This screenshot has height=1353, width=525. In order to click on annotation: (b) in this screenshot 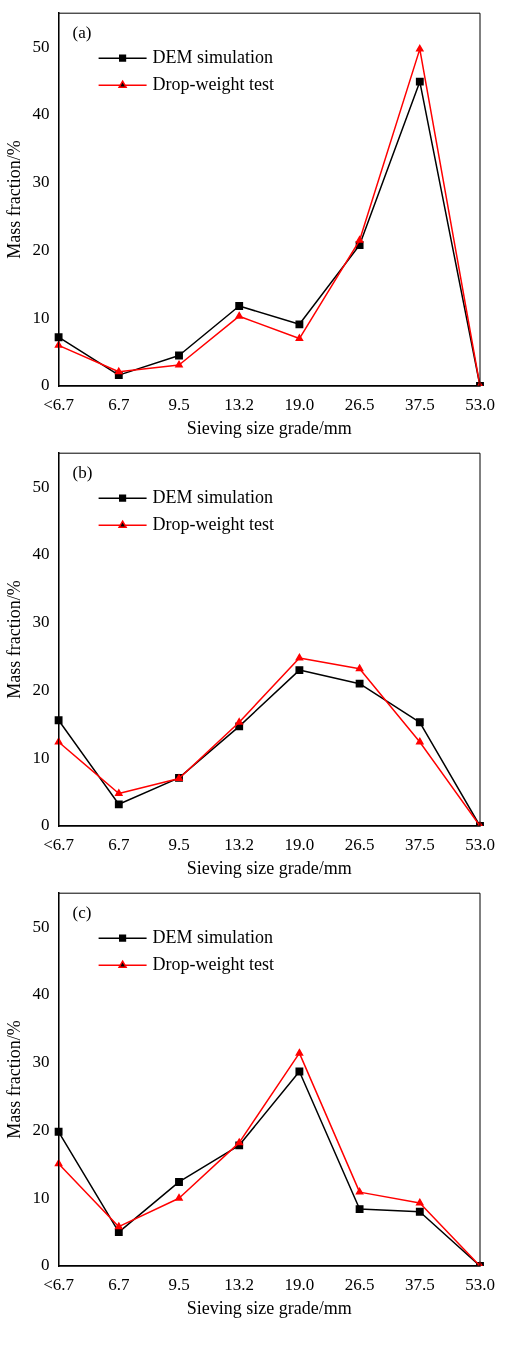, I will do `click(82, 473)`.